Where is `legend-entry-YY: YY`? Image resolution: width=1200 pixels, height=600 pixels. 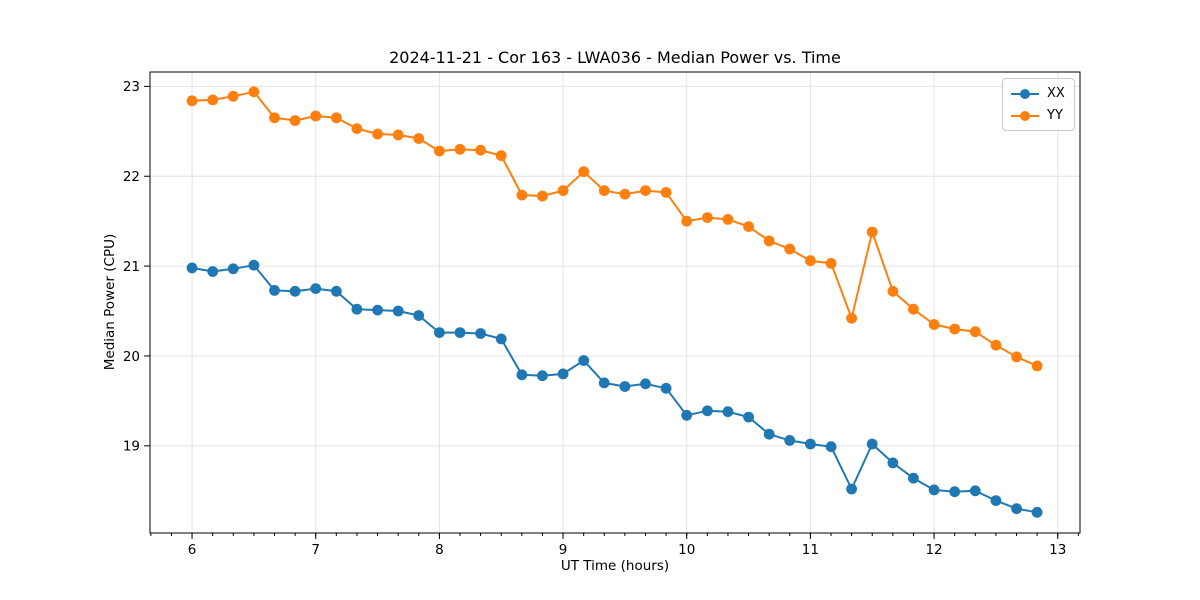 legend-entry-YY: YY is located at coordinates (1037, 115).